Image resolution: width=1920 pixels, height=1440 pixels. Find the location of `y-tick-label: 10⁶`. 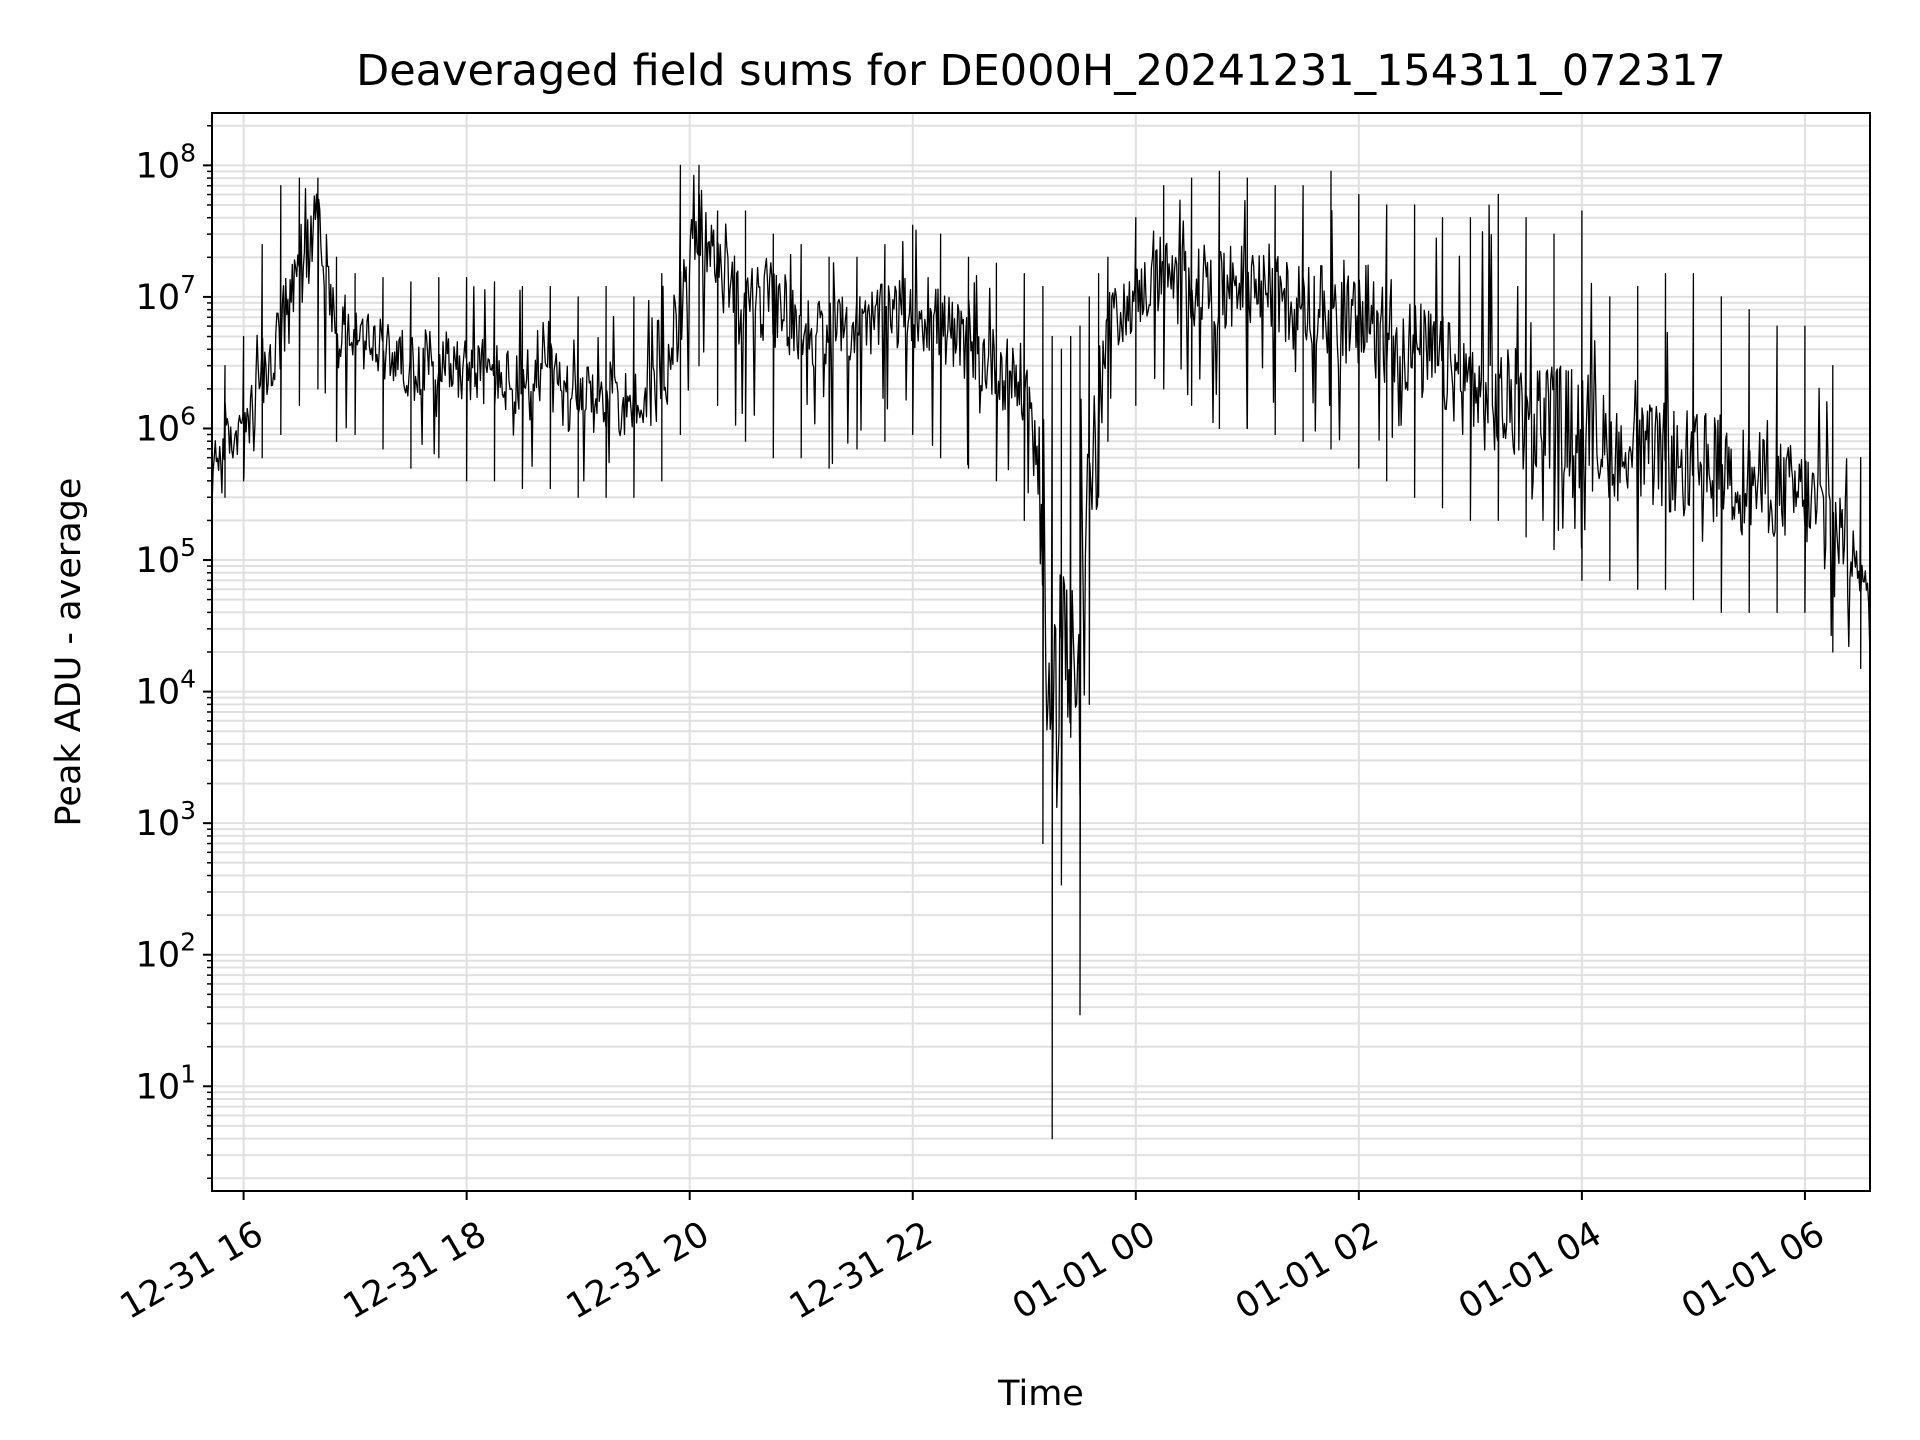

y-tick-label: 10⁶ is located at coordinates (166, 425).